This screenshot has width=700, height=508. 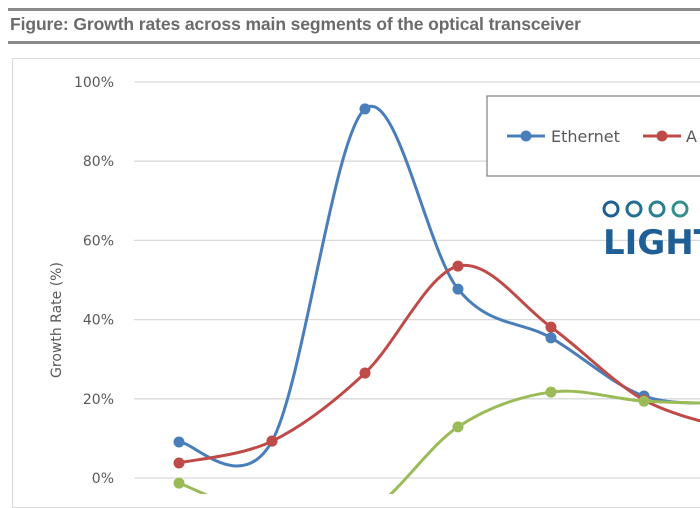 What do you see at coordinates (94, 83) in the screenshot?
I see `y-tick-label: 100%` at bounding box center [94, 83].